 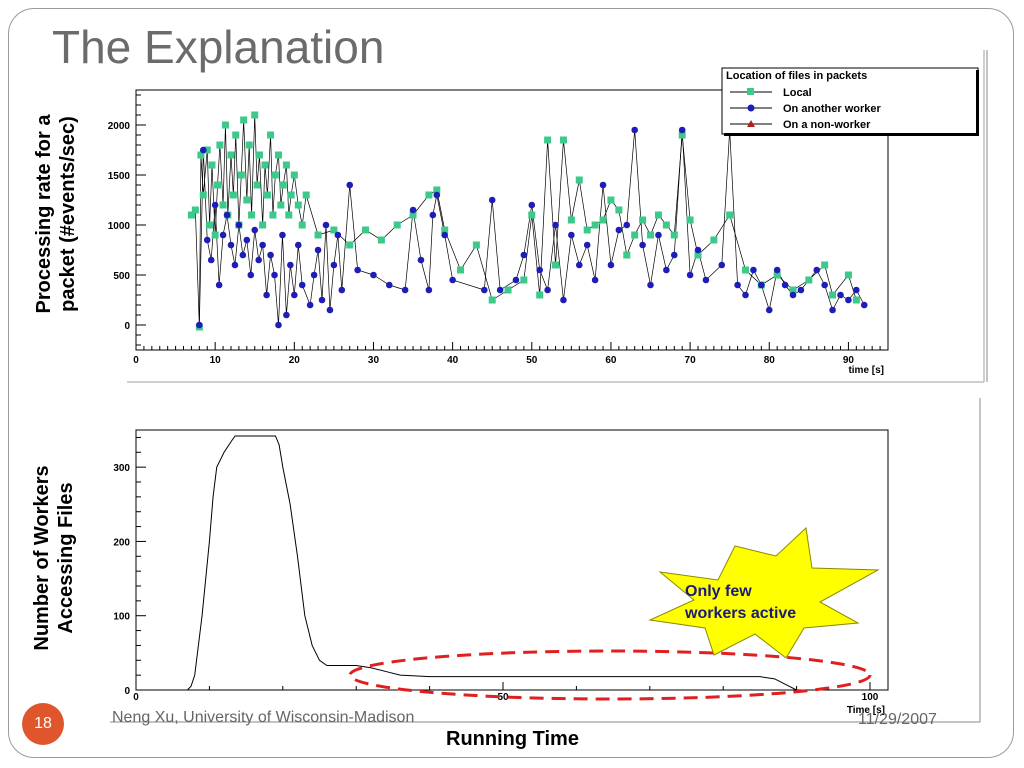 What do you see at coordinates (58, 558) in the screenshot?
I see `chart2-y-axis-label: Number of Workers Accessing Files` at bounding box center [58, 558].